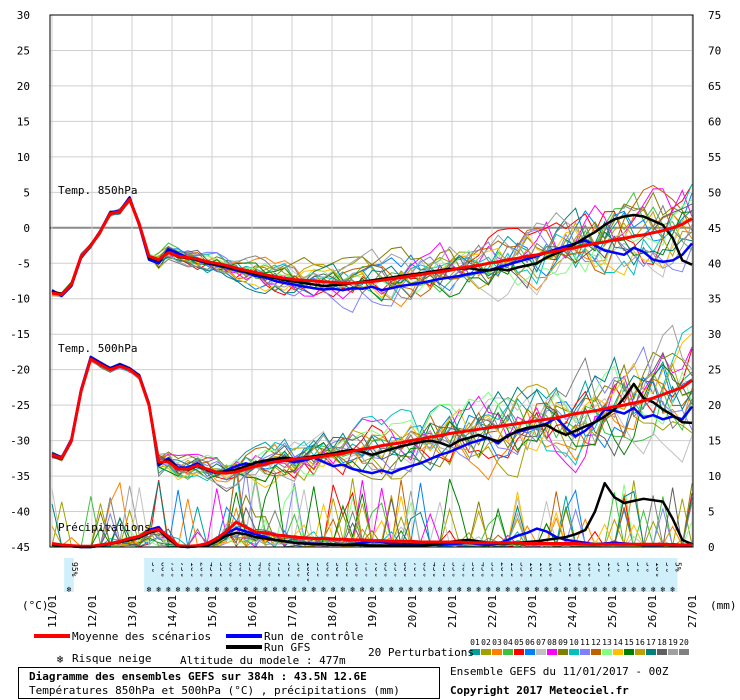 The image size is (740, 700). Describe the element at coordinates (371, 534) in the screenshot. I see `series-precip-moyenne-des-sc-narios` at that location.